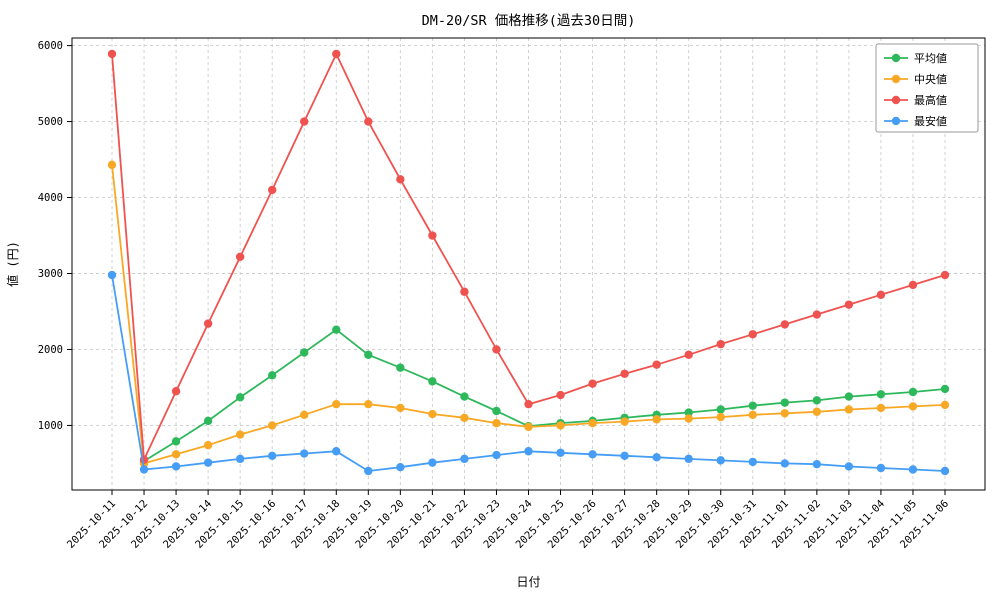 Image resolution: width=1000 pixels, height=600 pixels. Describe the element at coordinates (930, 79) in the screenshot. I see `legend-label: 中央値` at that location.